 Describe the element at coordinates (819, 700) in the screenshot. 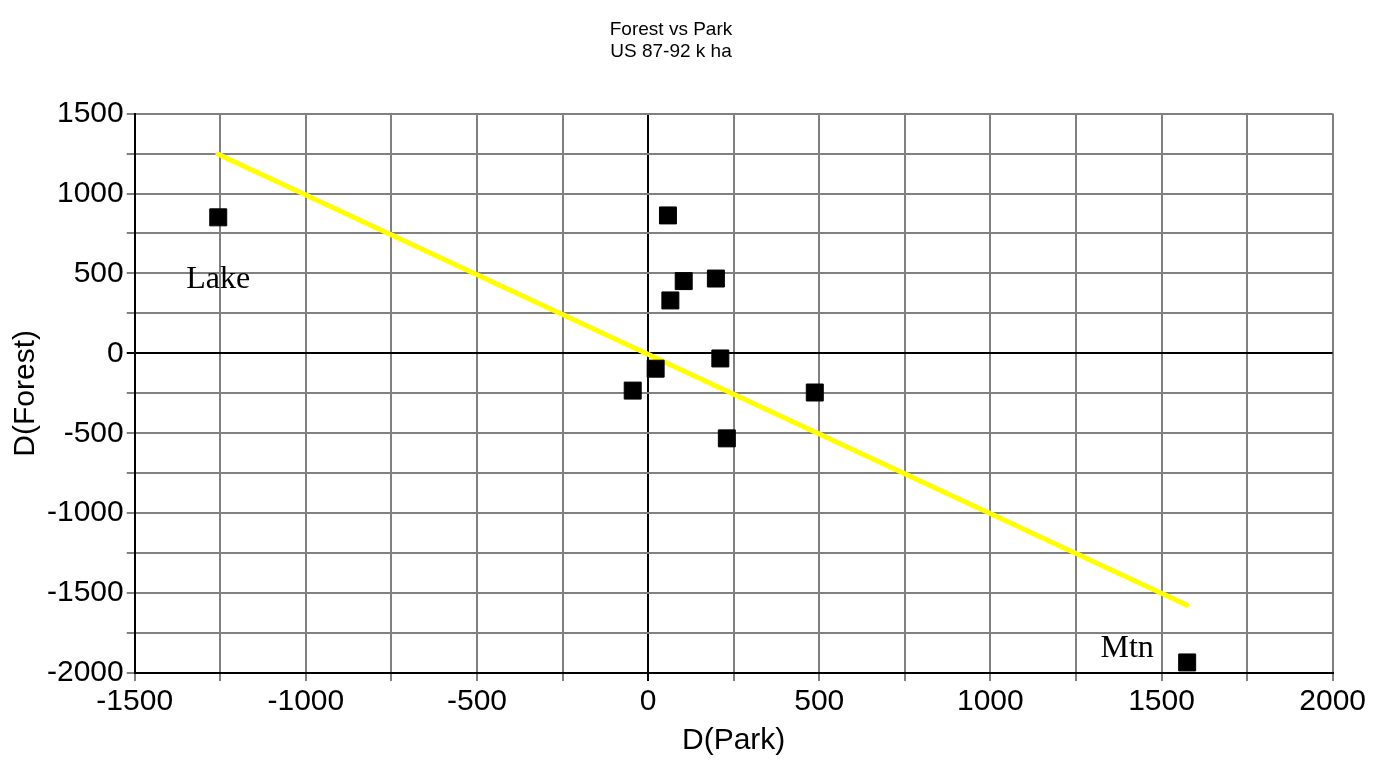

I see `x-tick-label: 500` at that location.